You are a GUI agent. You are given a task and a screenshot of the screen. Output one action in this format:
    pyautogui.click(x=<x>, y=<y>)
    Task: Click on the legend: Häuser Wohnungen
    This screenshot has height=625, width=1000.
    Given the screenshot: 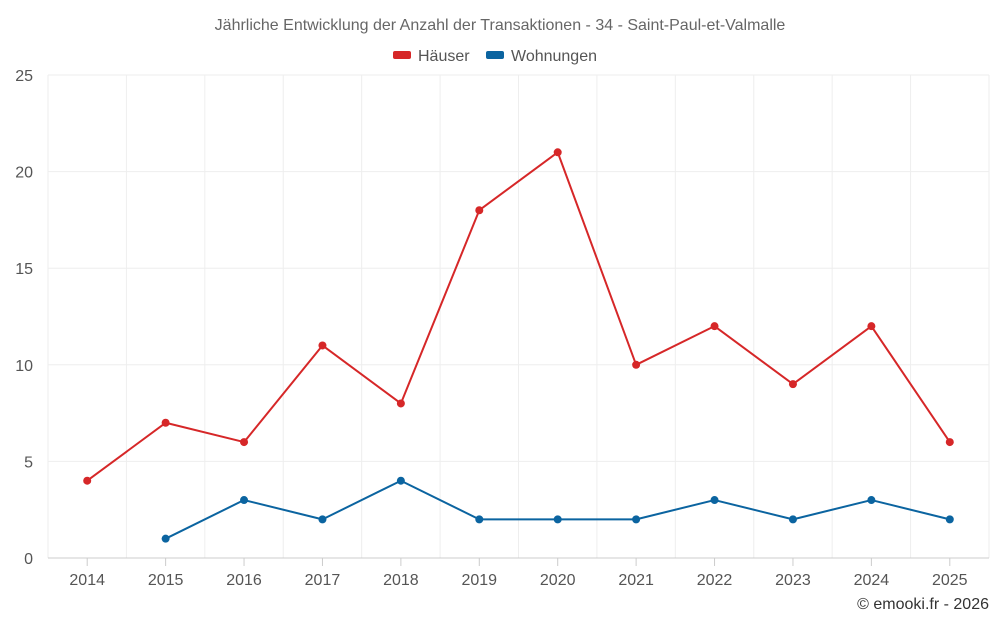 What is the action you would take?
    pyautogui.click(x=495, y=56)
    